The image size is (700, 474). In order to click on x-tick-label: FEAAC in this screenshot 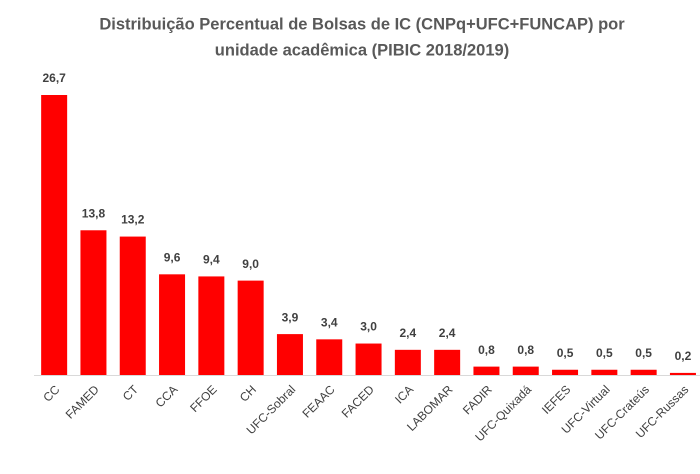, I will do `click(318, 401)`.